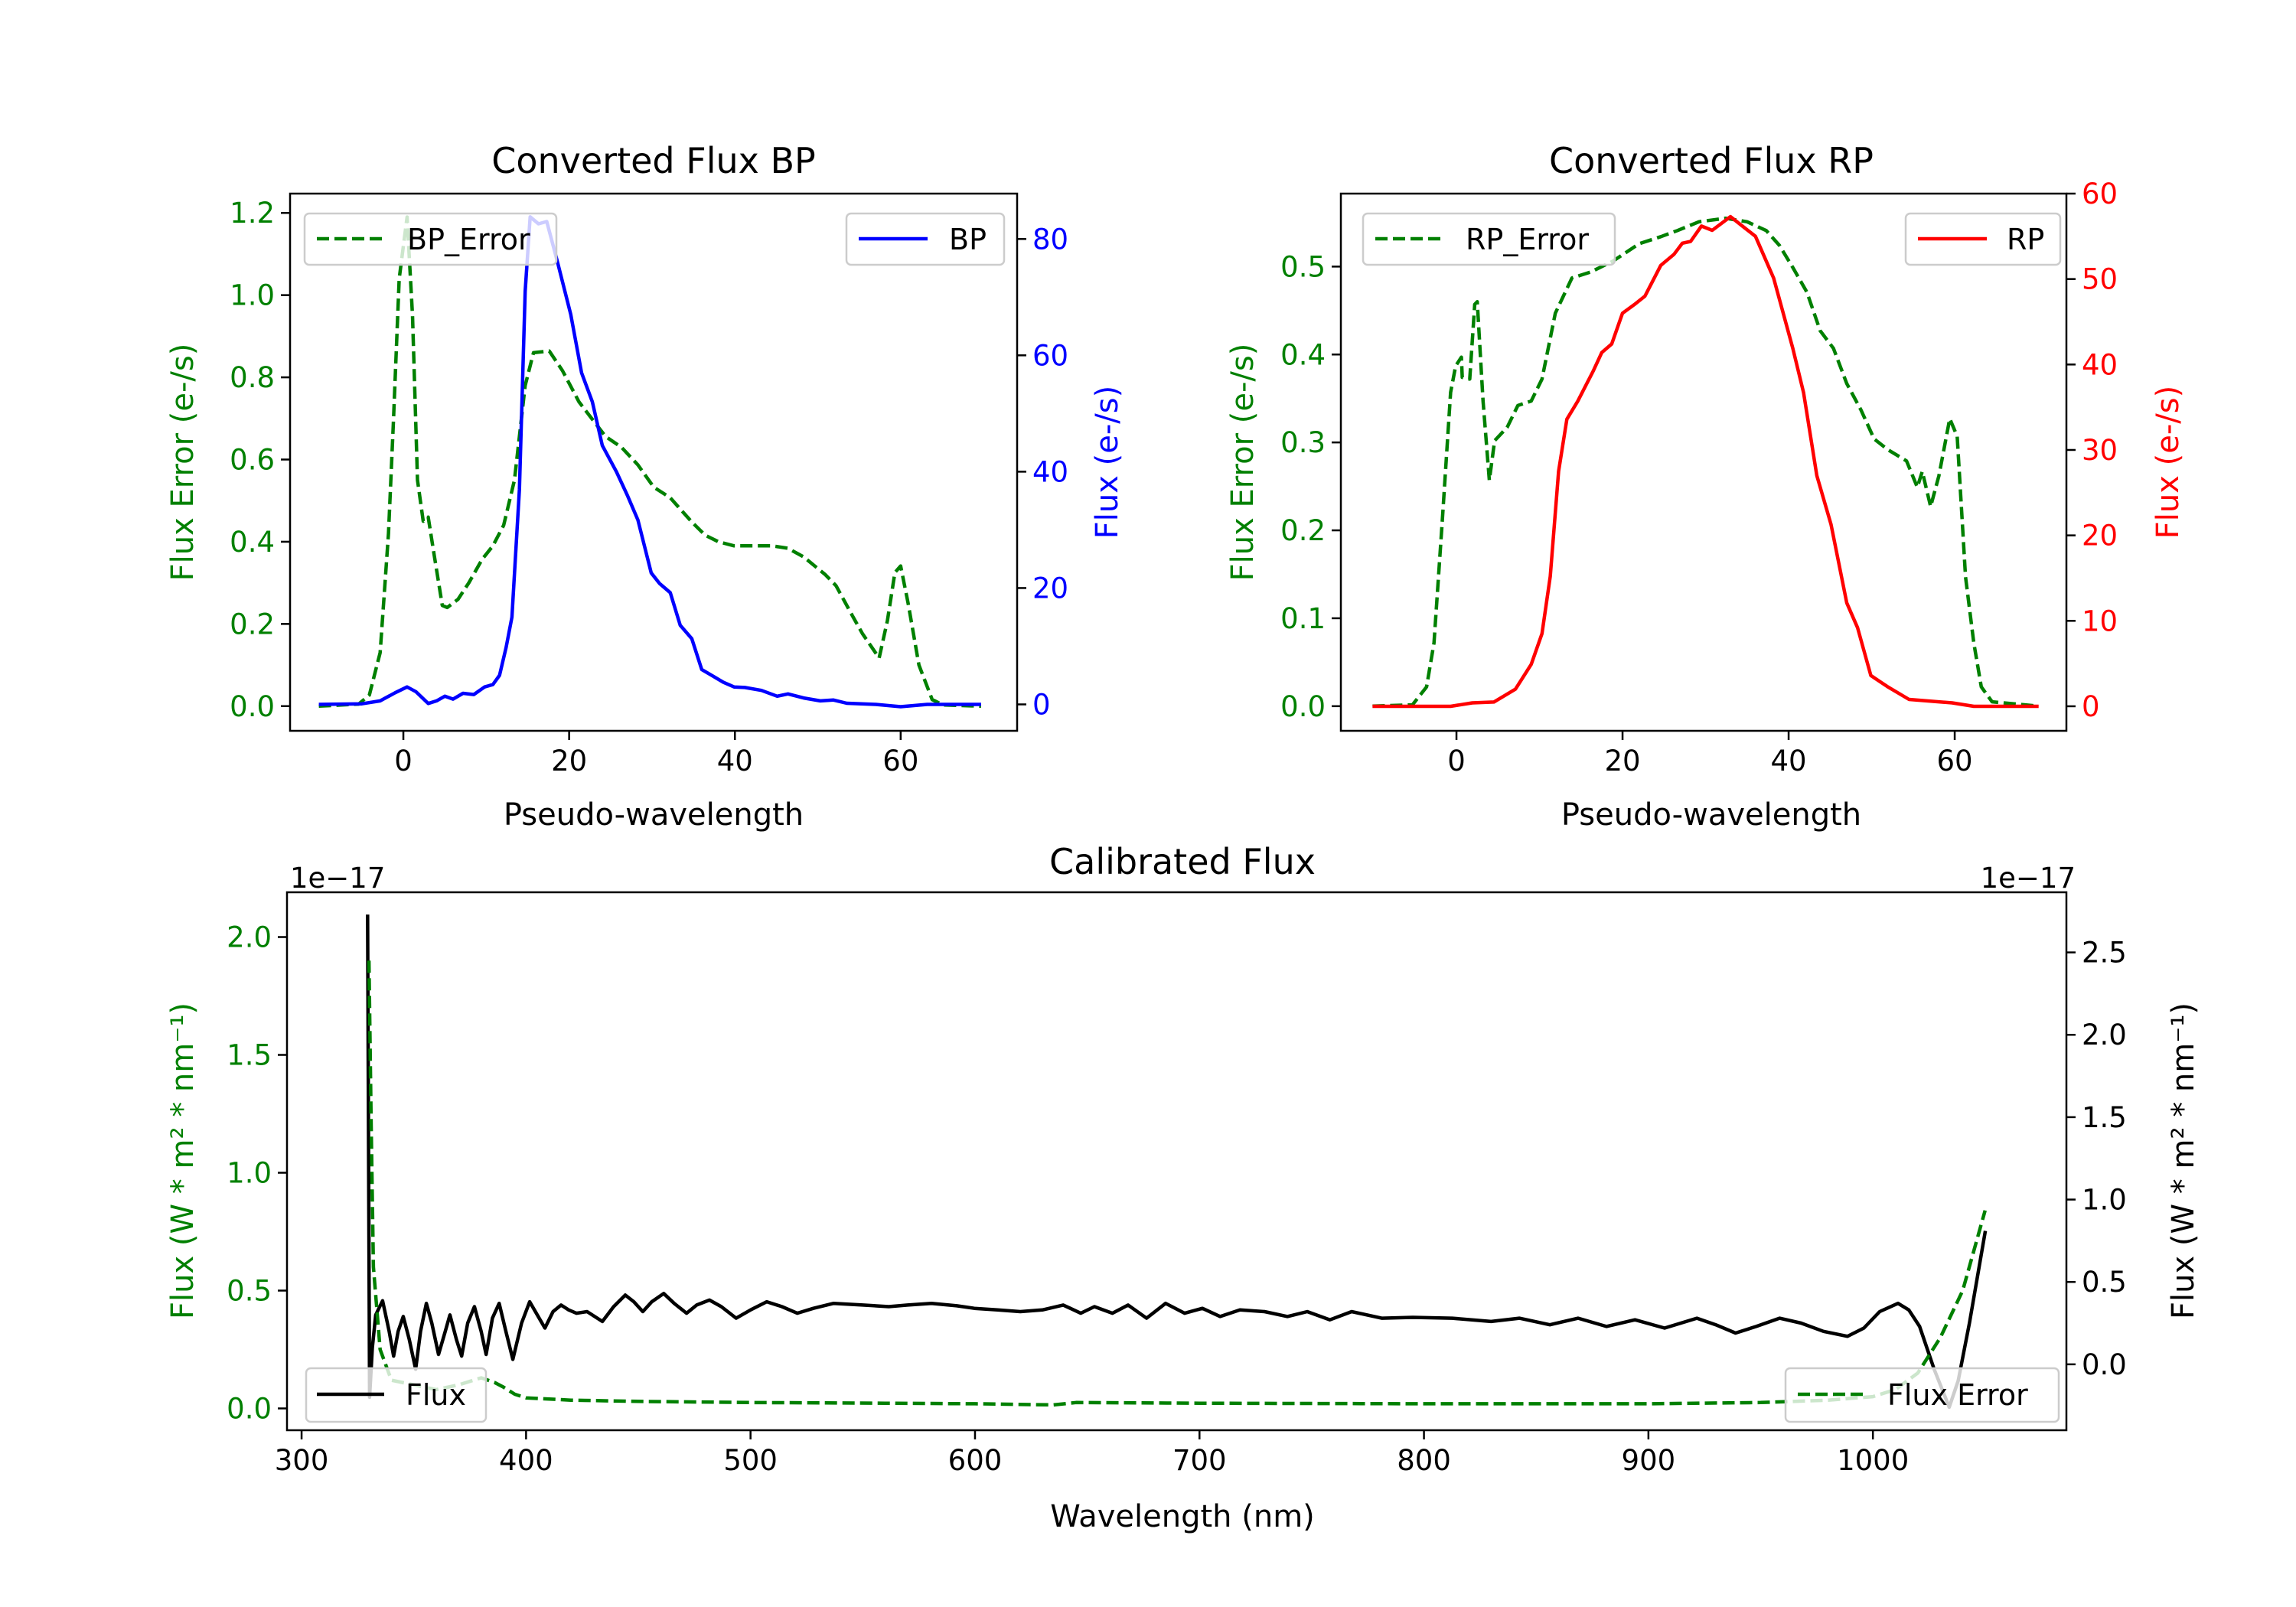 Image resolution: width=2296 pixels, height=1607 pixels. What do you see at coordinates (252, 214) in the screenshot?
I see `left-y-tick-label: 1.2` at bounding box center [252, 214].